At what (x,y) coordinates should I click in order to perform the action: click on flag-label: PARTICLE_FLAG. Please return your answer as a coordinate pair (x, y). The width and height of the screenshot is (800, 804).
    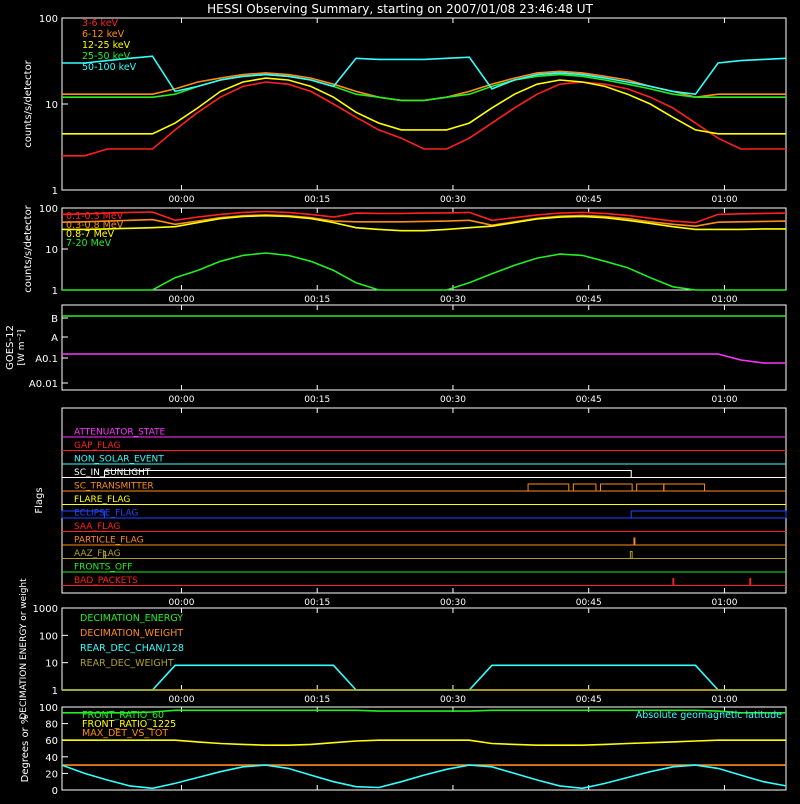
    Looking at the image, I should click on (109, 541).